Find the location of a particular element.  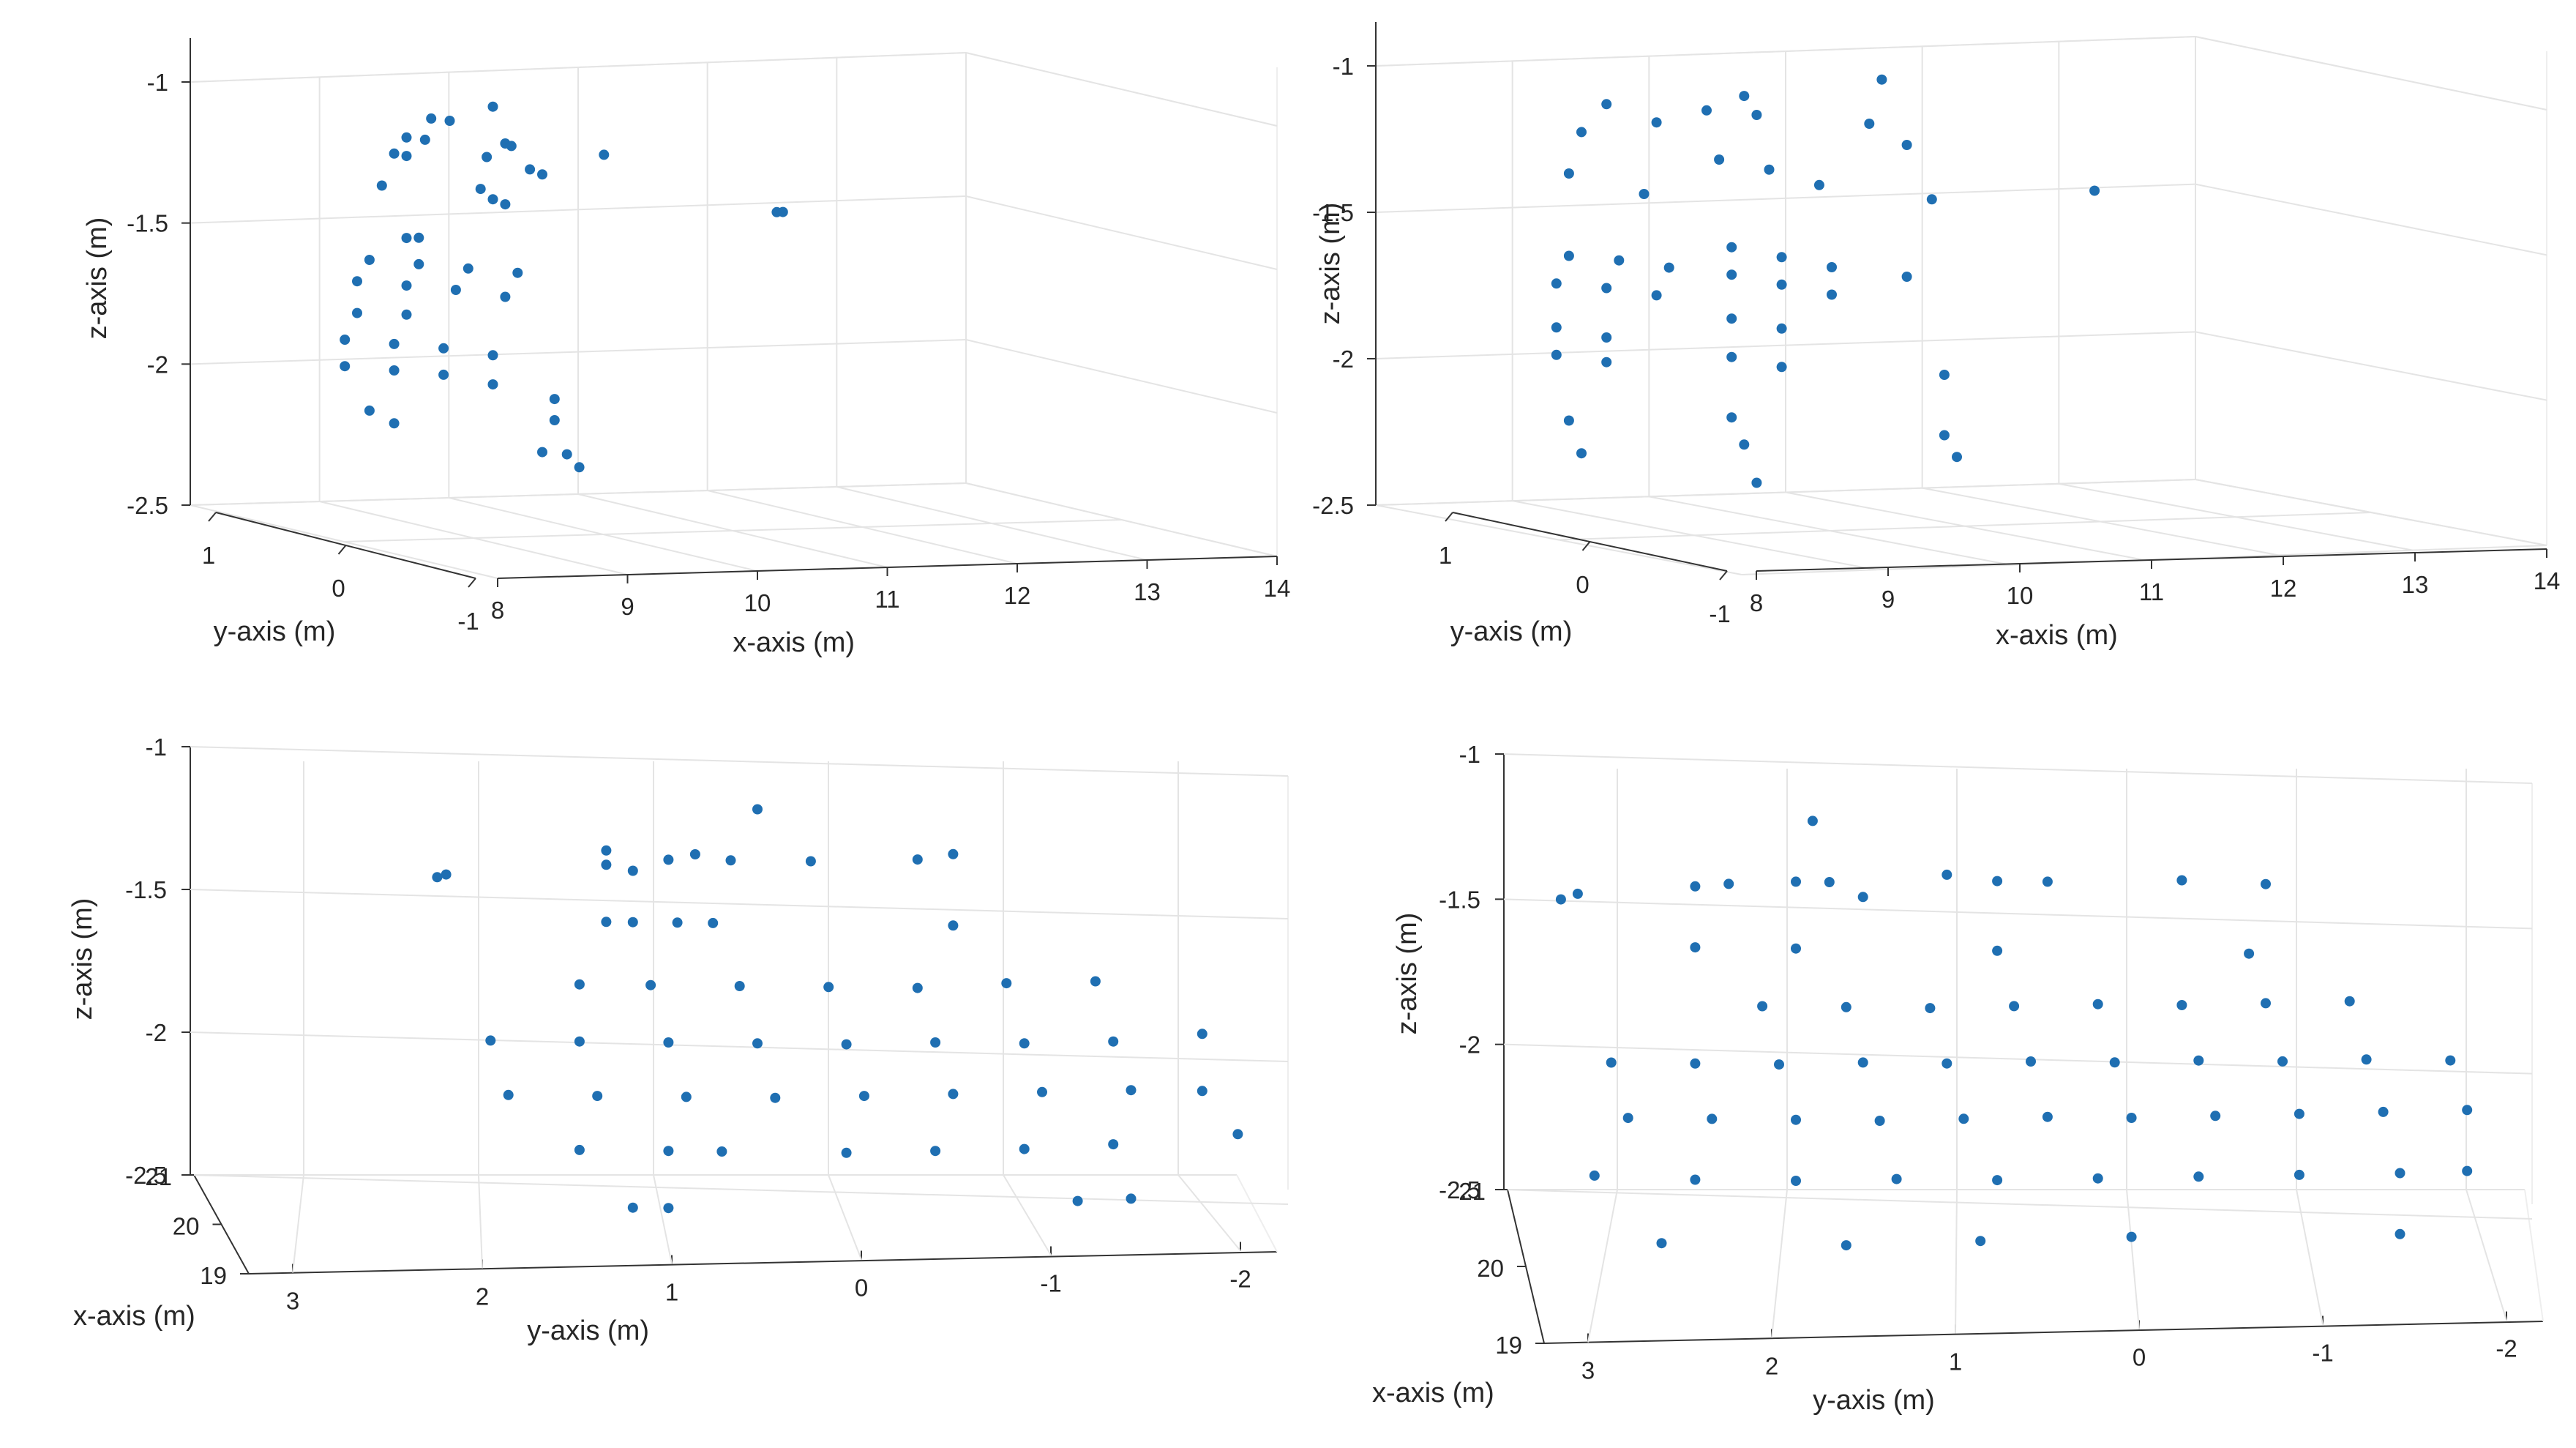

x-tick-label: 11 is located at coordinates (887, 599).